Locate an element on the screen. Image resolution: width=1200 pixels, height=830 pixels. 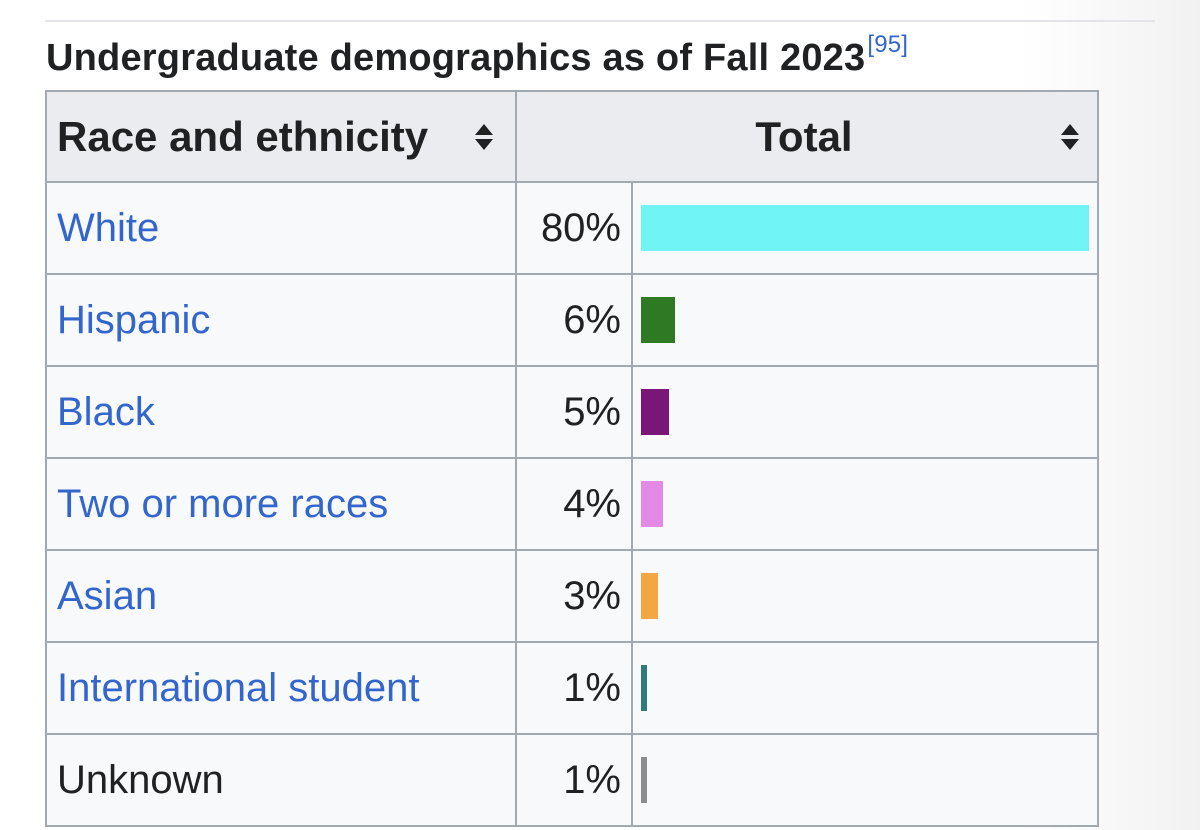
table-header-row: Race and ethnicity Total is located at coordinates (572, 136).